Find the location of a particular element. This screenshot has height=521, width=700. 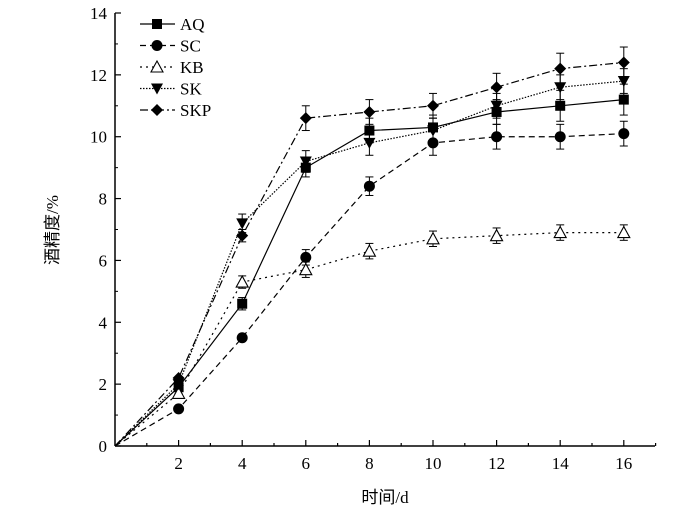

y-tick-label: 0 is located at coordinates (103, 446).